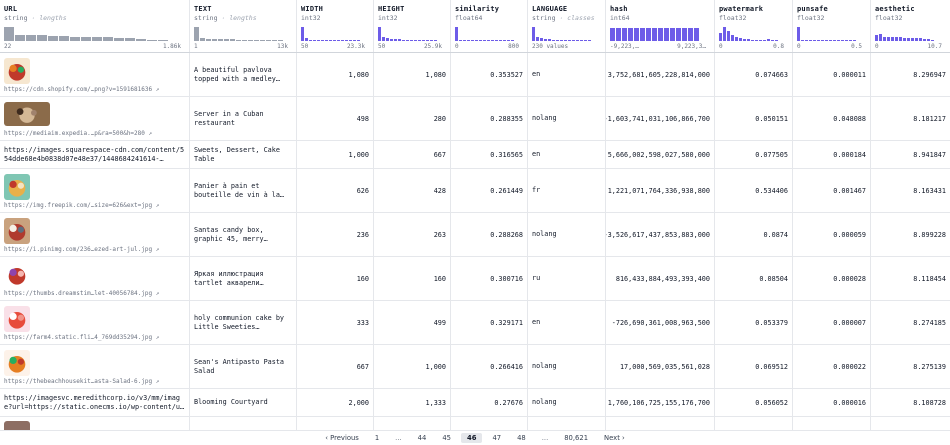 The height and width of the screenshot is (445, 950). What do you see at coordinates (660, 322) in the screenshot?
I see `cell-hash: -726,690,361,008,963,500` at bounding box center [660, 322].